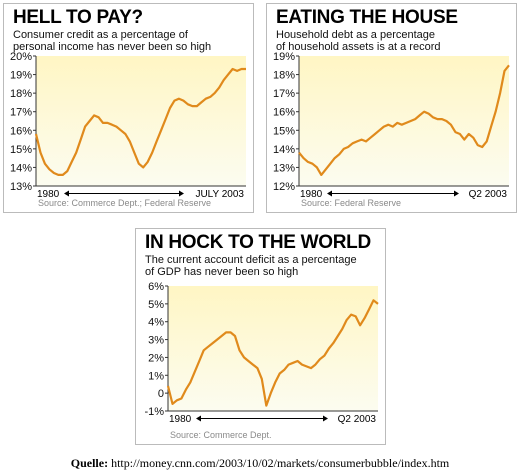 The height and width of the screenshot is (474, 520). I want to click on y-tick-label: 6%, so click(156, 287).